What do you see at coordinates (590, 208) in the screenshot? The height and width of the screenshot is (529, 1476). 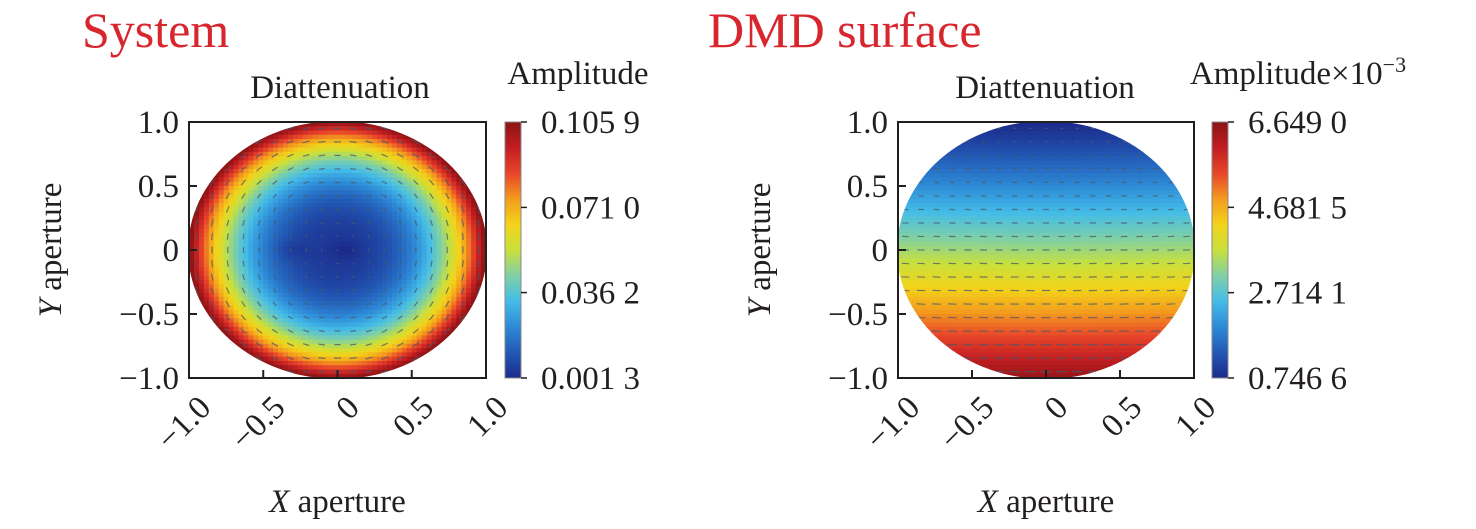 I see `colorbar-tick-label: 0.071 0` at bounding box center [590, 208].